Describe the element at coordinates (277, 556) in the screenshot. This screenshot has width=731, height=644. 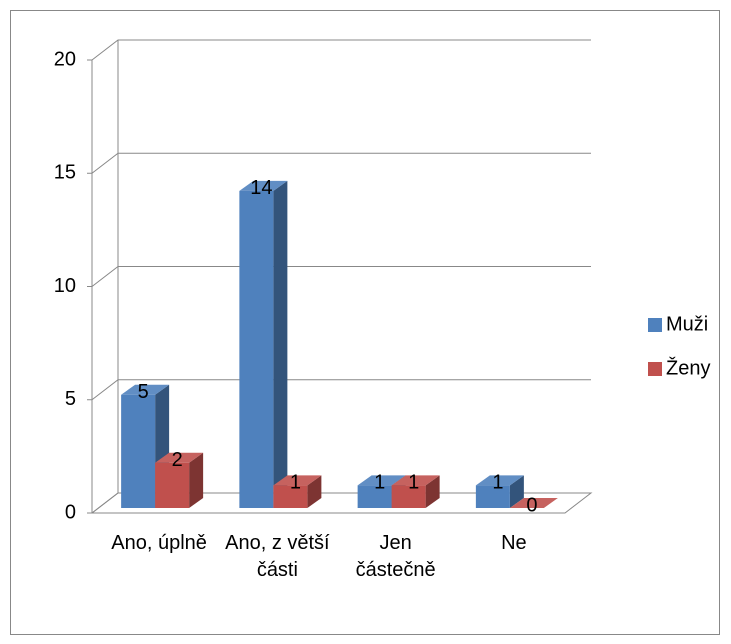
I see `x-tick-label: Ano, z větší části` at that location.